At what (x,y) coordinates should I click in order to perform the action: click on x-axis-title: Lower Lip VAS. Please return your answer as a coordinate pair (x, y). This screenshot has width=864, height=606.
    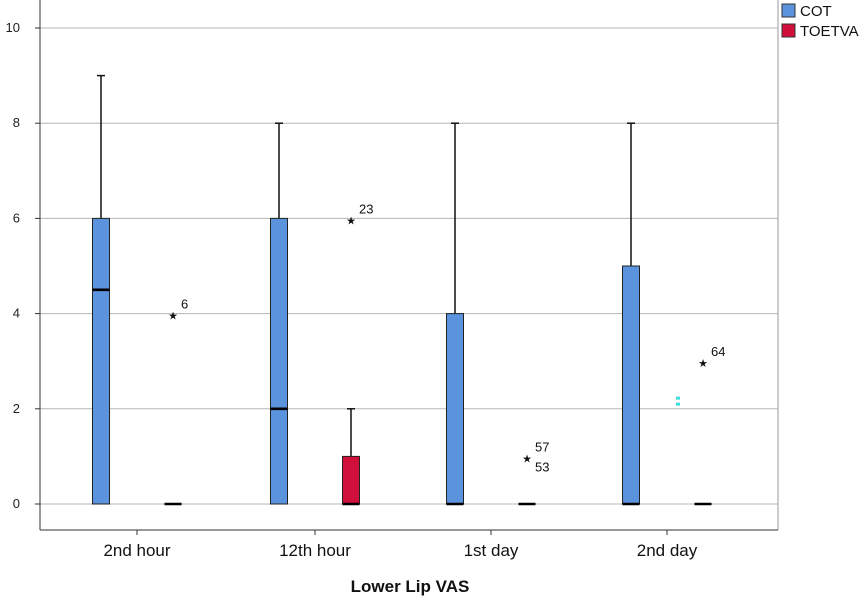
    Looking at the image, I should click on (410, 586).